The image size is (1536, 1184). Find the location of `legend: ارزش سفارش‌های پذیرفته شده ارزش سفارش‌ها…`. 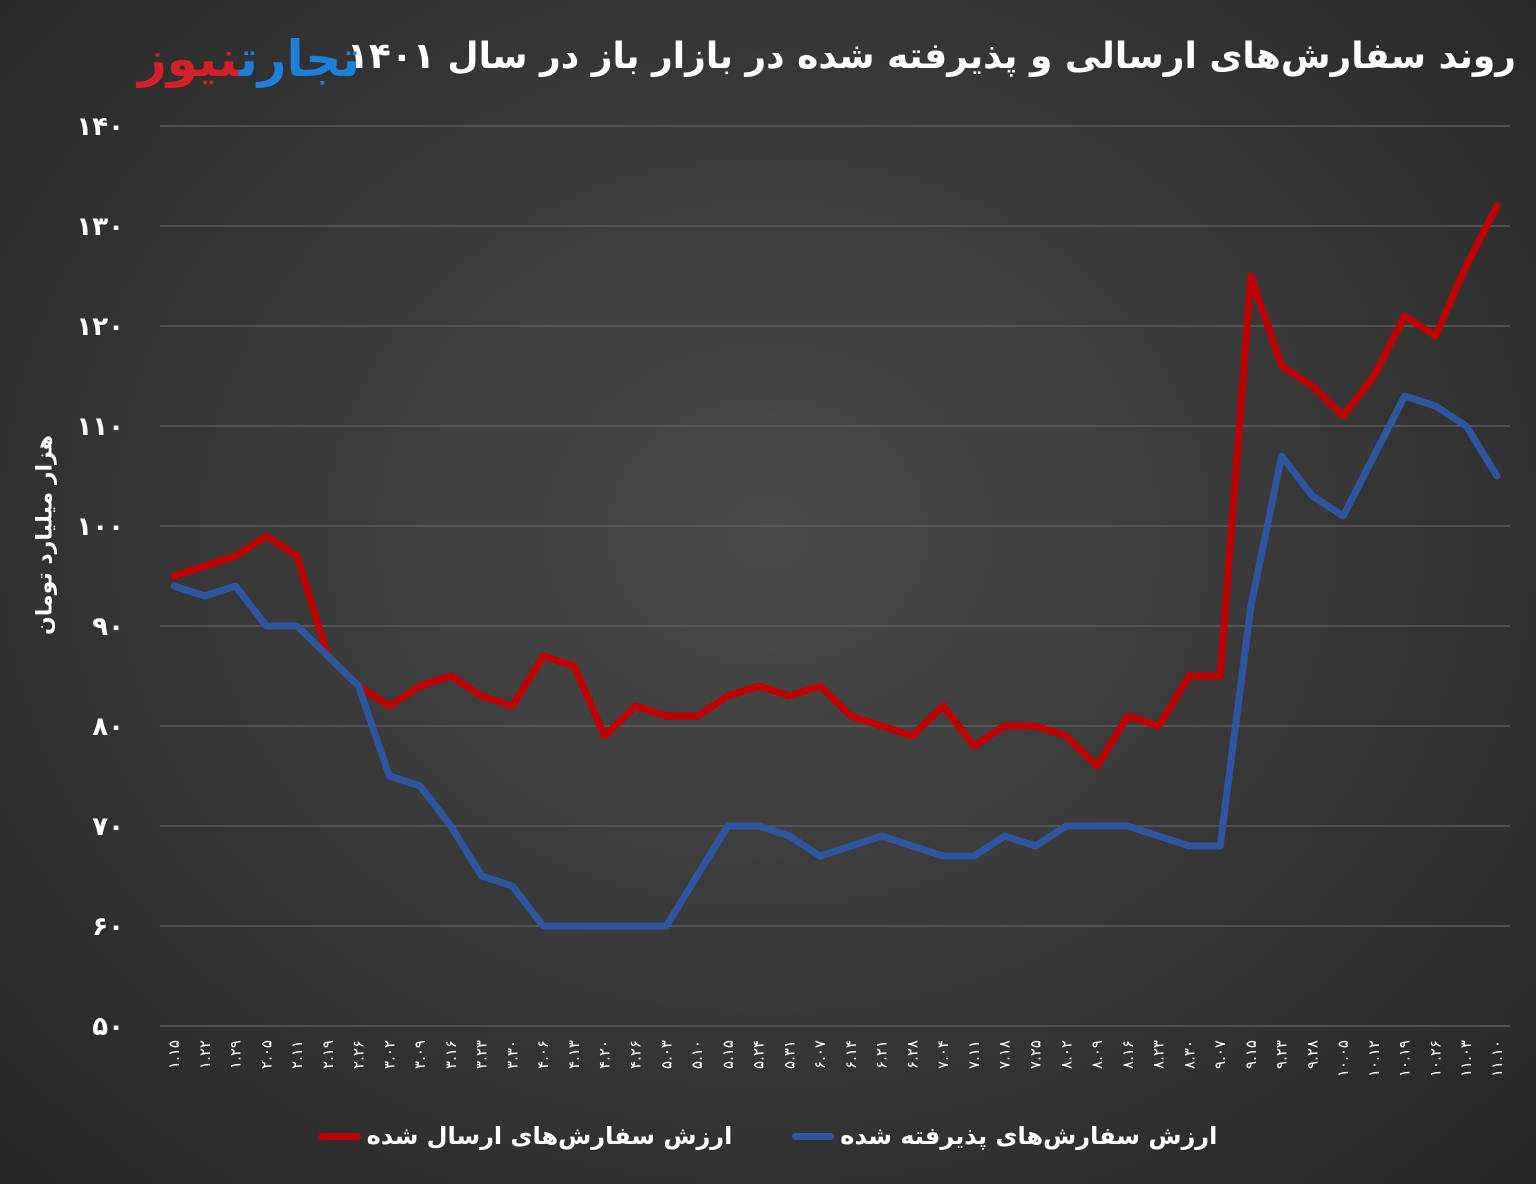

legend: ارزش سفارش‌های پذیرفته شده ارزش سفارش‌ها… is located at coordinates (768, 1136).